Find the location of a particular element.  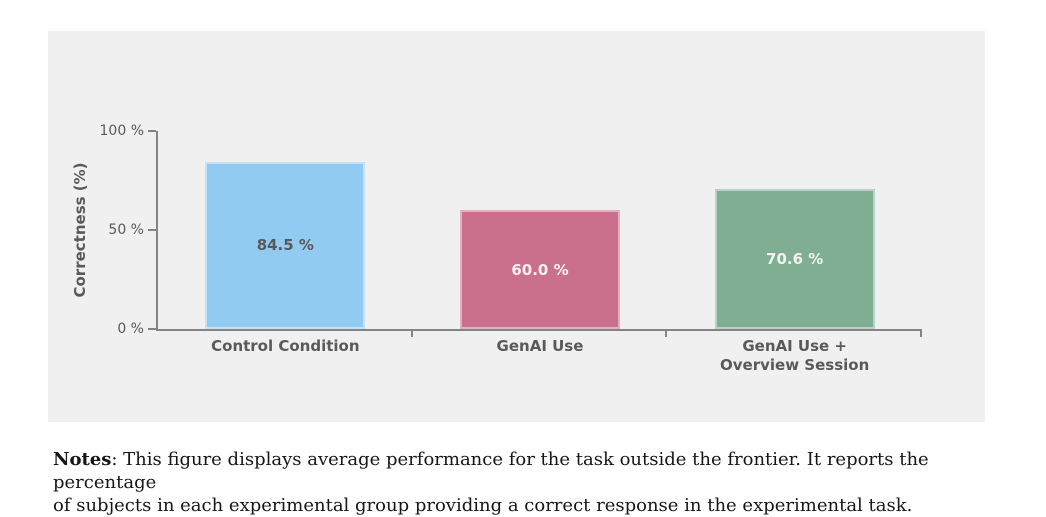

bar-2: 70.6 % is located at coordinates (794, 259).